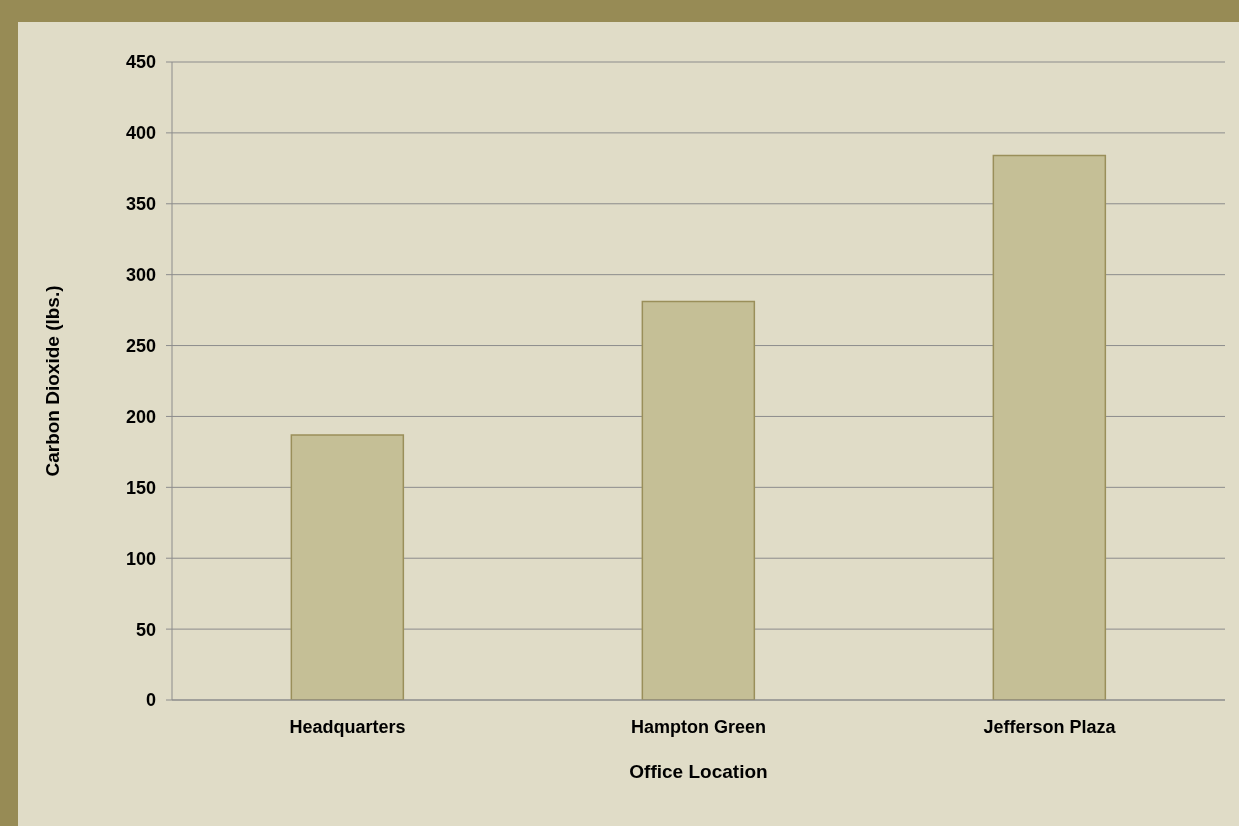 Image resolution: width=1239 pixels, height=826 pixels. I want to click on x-axis-title: Office Location, so click(698, 771).